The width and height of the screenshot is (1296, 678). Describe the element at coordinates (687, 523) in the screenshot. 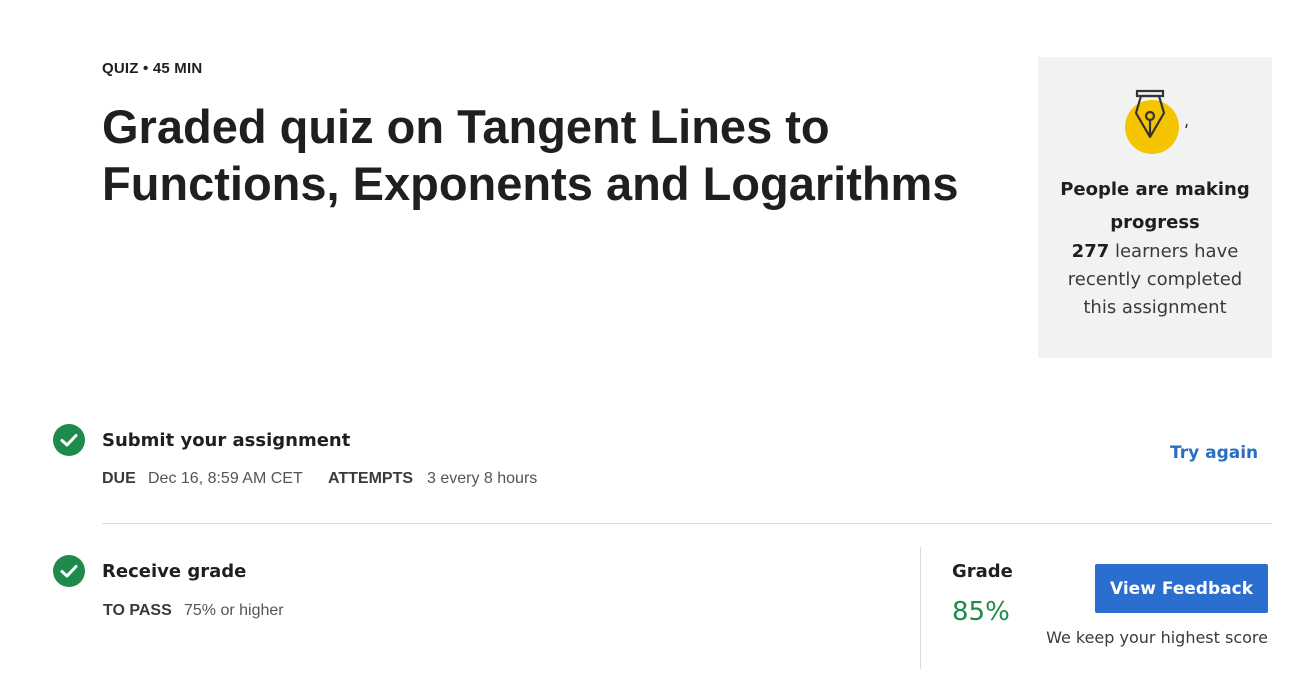

I see `section-divider` at that location.